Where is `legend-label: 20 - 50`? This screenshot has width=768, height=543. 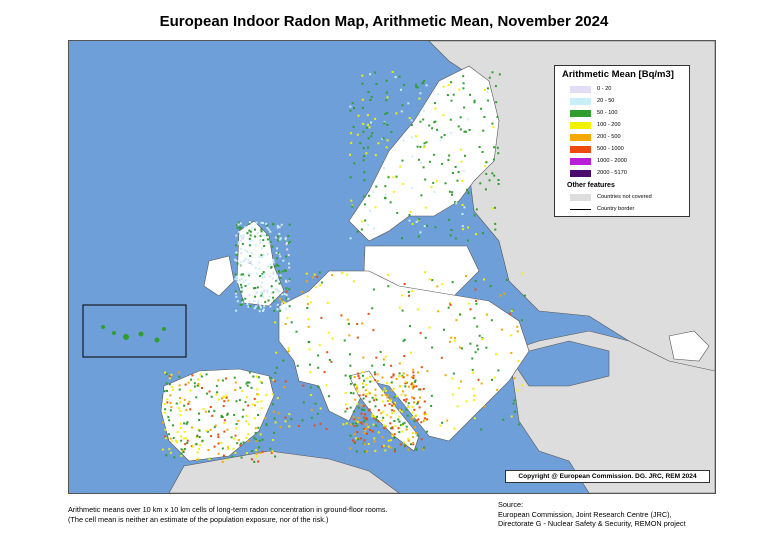 legend-label: 20 - 50 is located at coordinates (606, 101).